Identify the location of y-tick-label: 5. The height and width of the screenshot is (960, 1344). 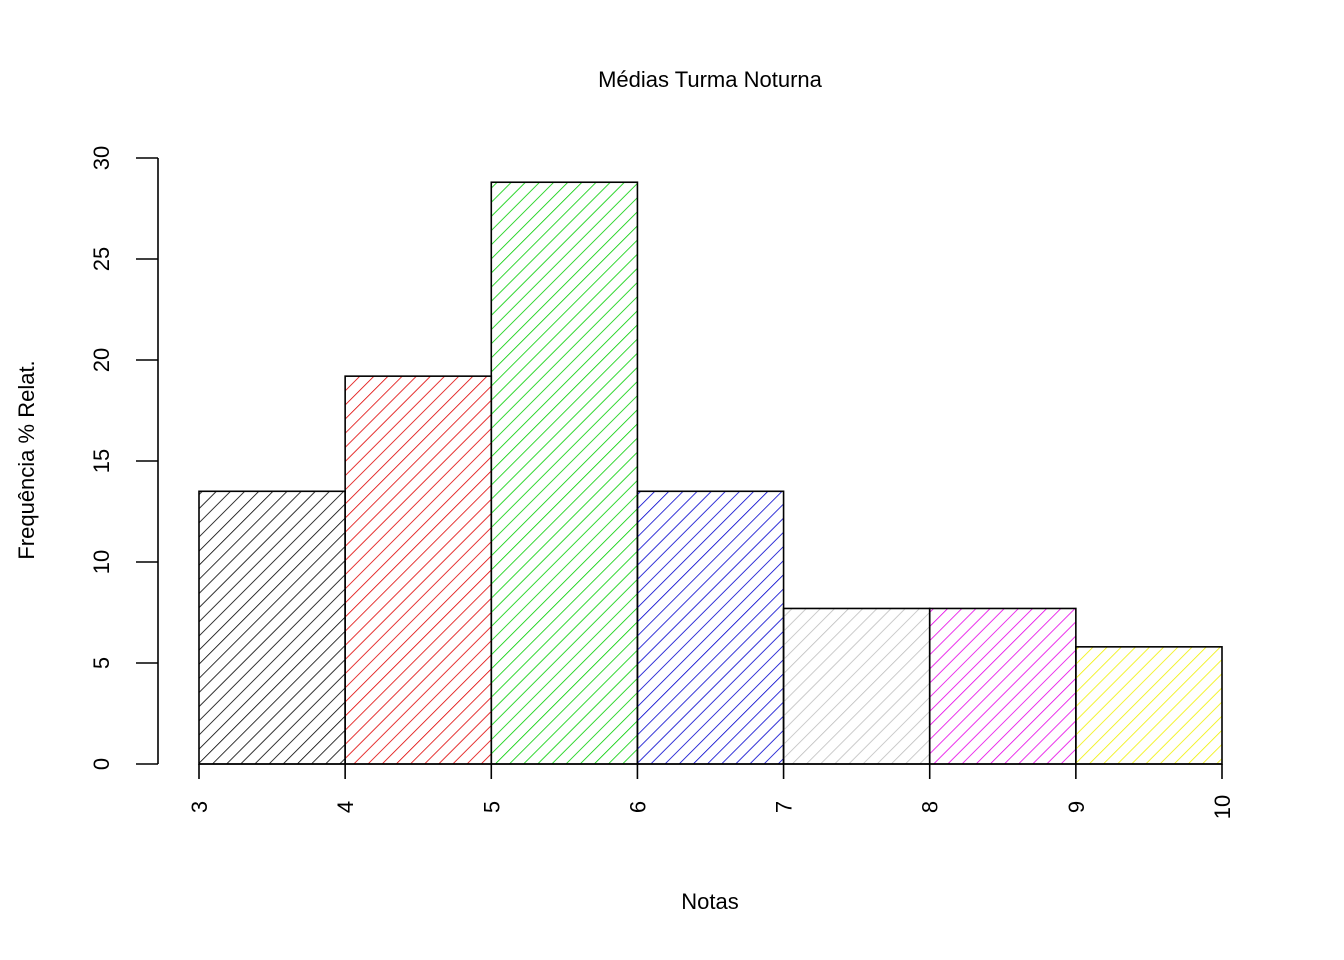
(101, 663).